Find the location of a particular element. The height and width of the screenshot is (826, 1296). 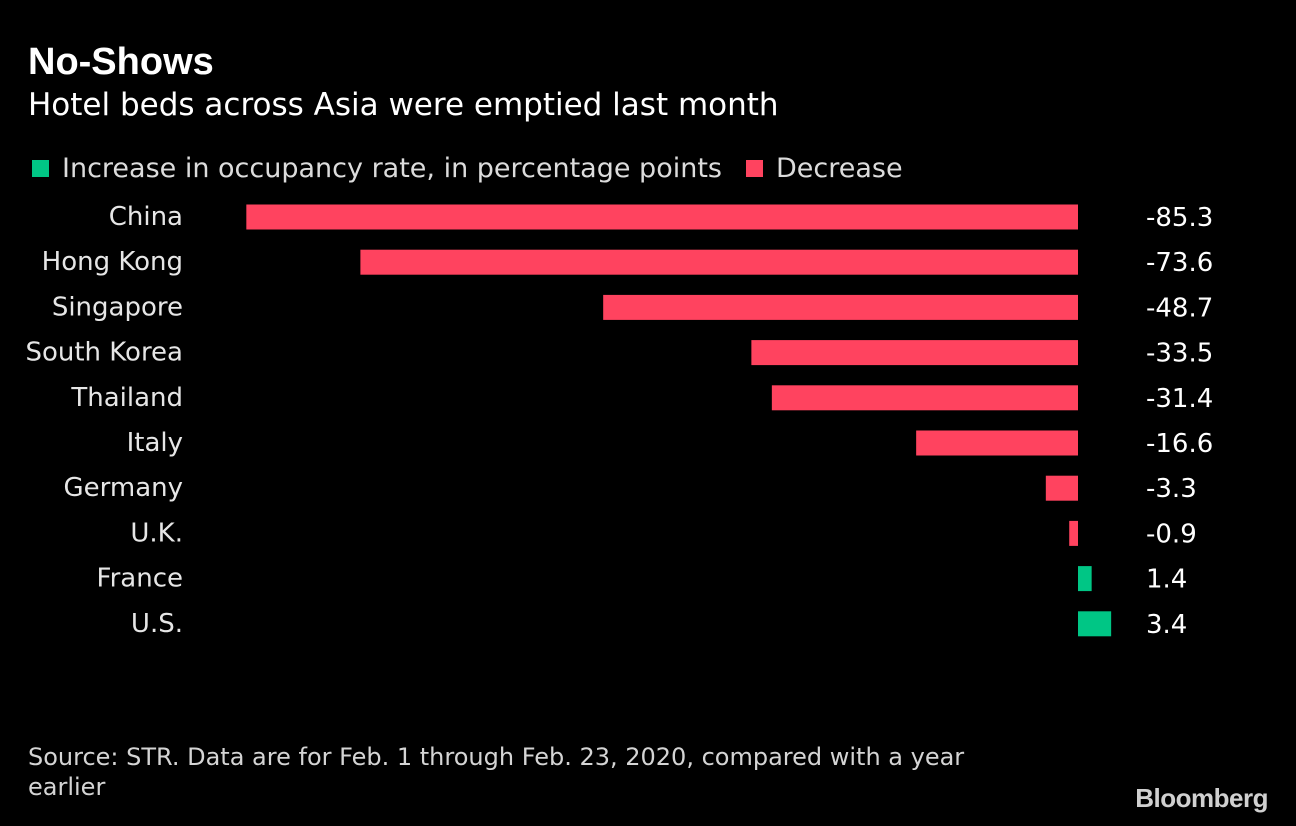

legend-swatch-increase is located at coordinates (40, 168).